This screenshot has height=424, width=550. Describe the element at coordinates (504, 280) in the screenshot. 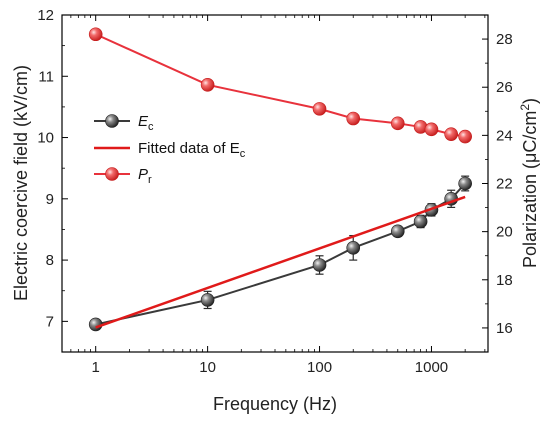

I see `y-right-tick-label: 18` at that location.